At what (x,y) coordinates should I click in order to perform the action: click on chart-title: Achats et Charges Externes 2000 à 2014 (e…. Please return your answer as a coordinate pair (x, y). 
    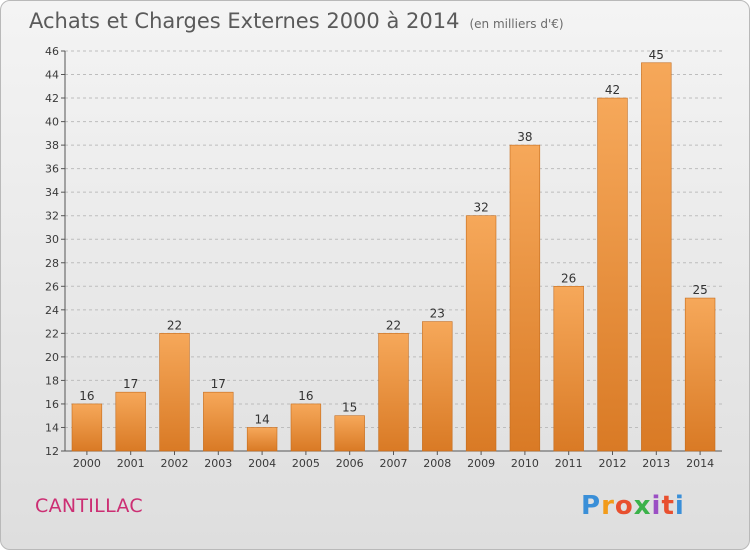
    Looking at the image, I should click on (296, 21).